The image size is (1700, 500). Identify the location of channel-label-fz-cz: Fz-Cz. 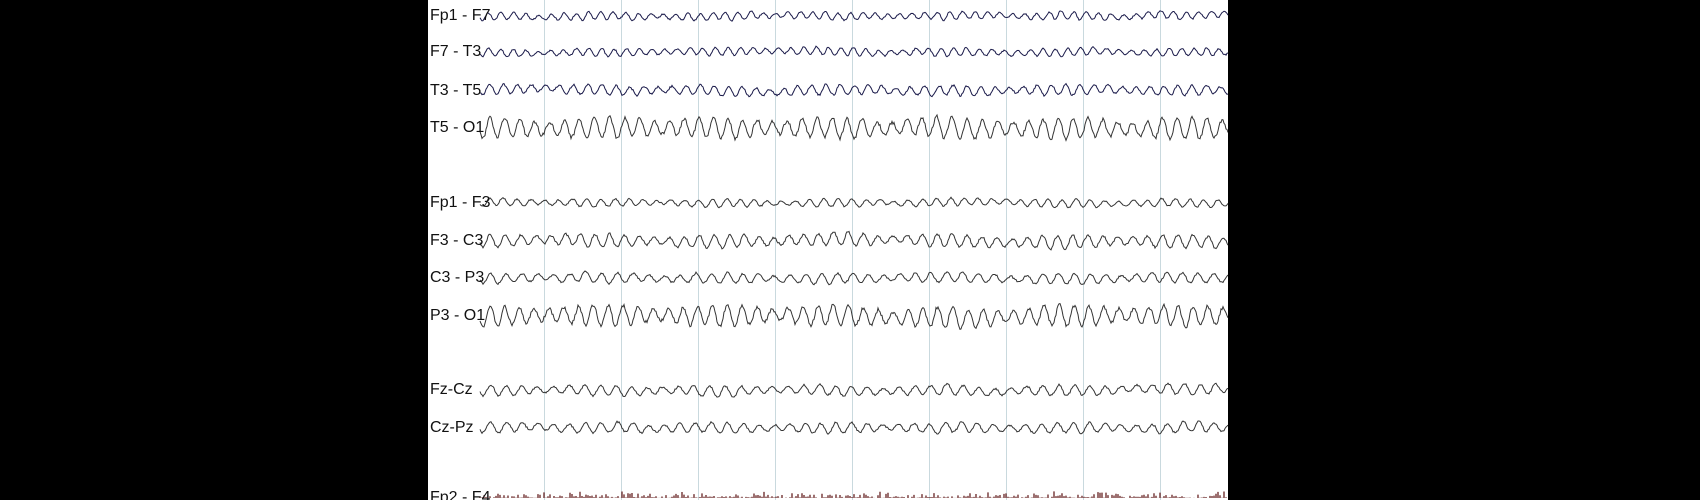
(451, 389).